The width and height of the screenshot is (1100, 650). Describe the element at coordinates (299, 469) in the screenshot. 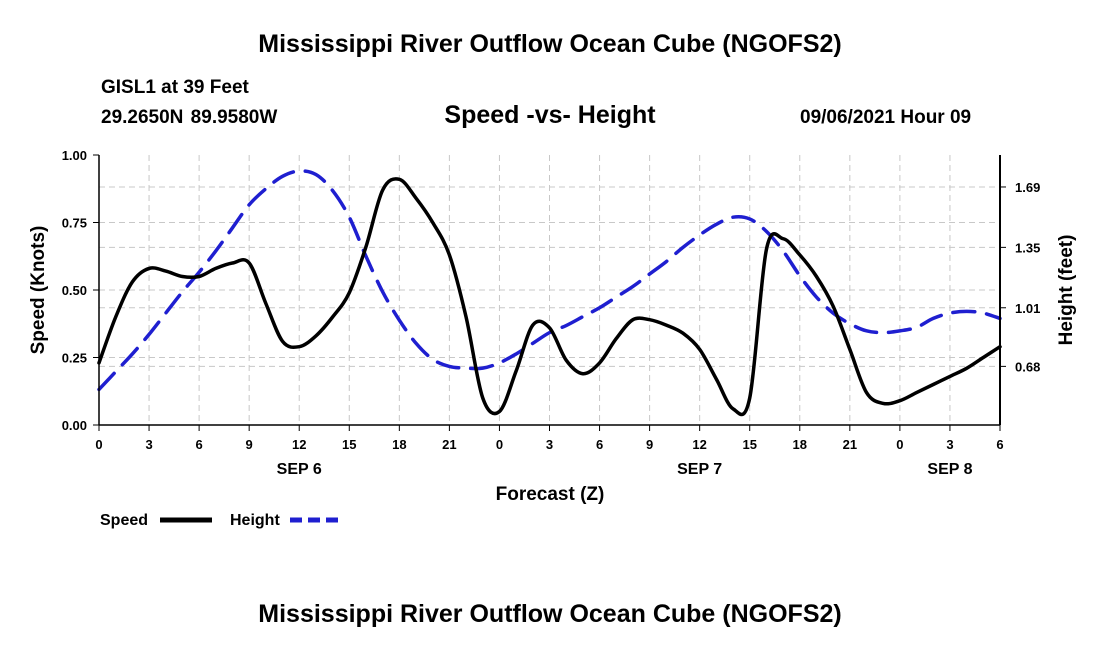

I see `x-day-label: SEP 6` at that location.